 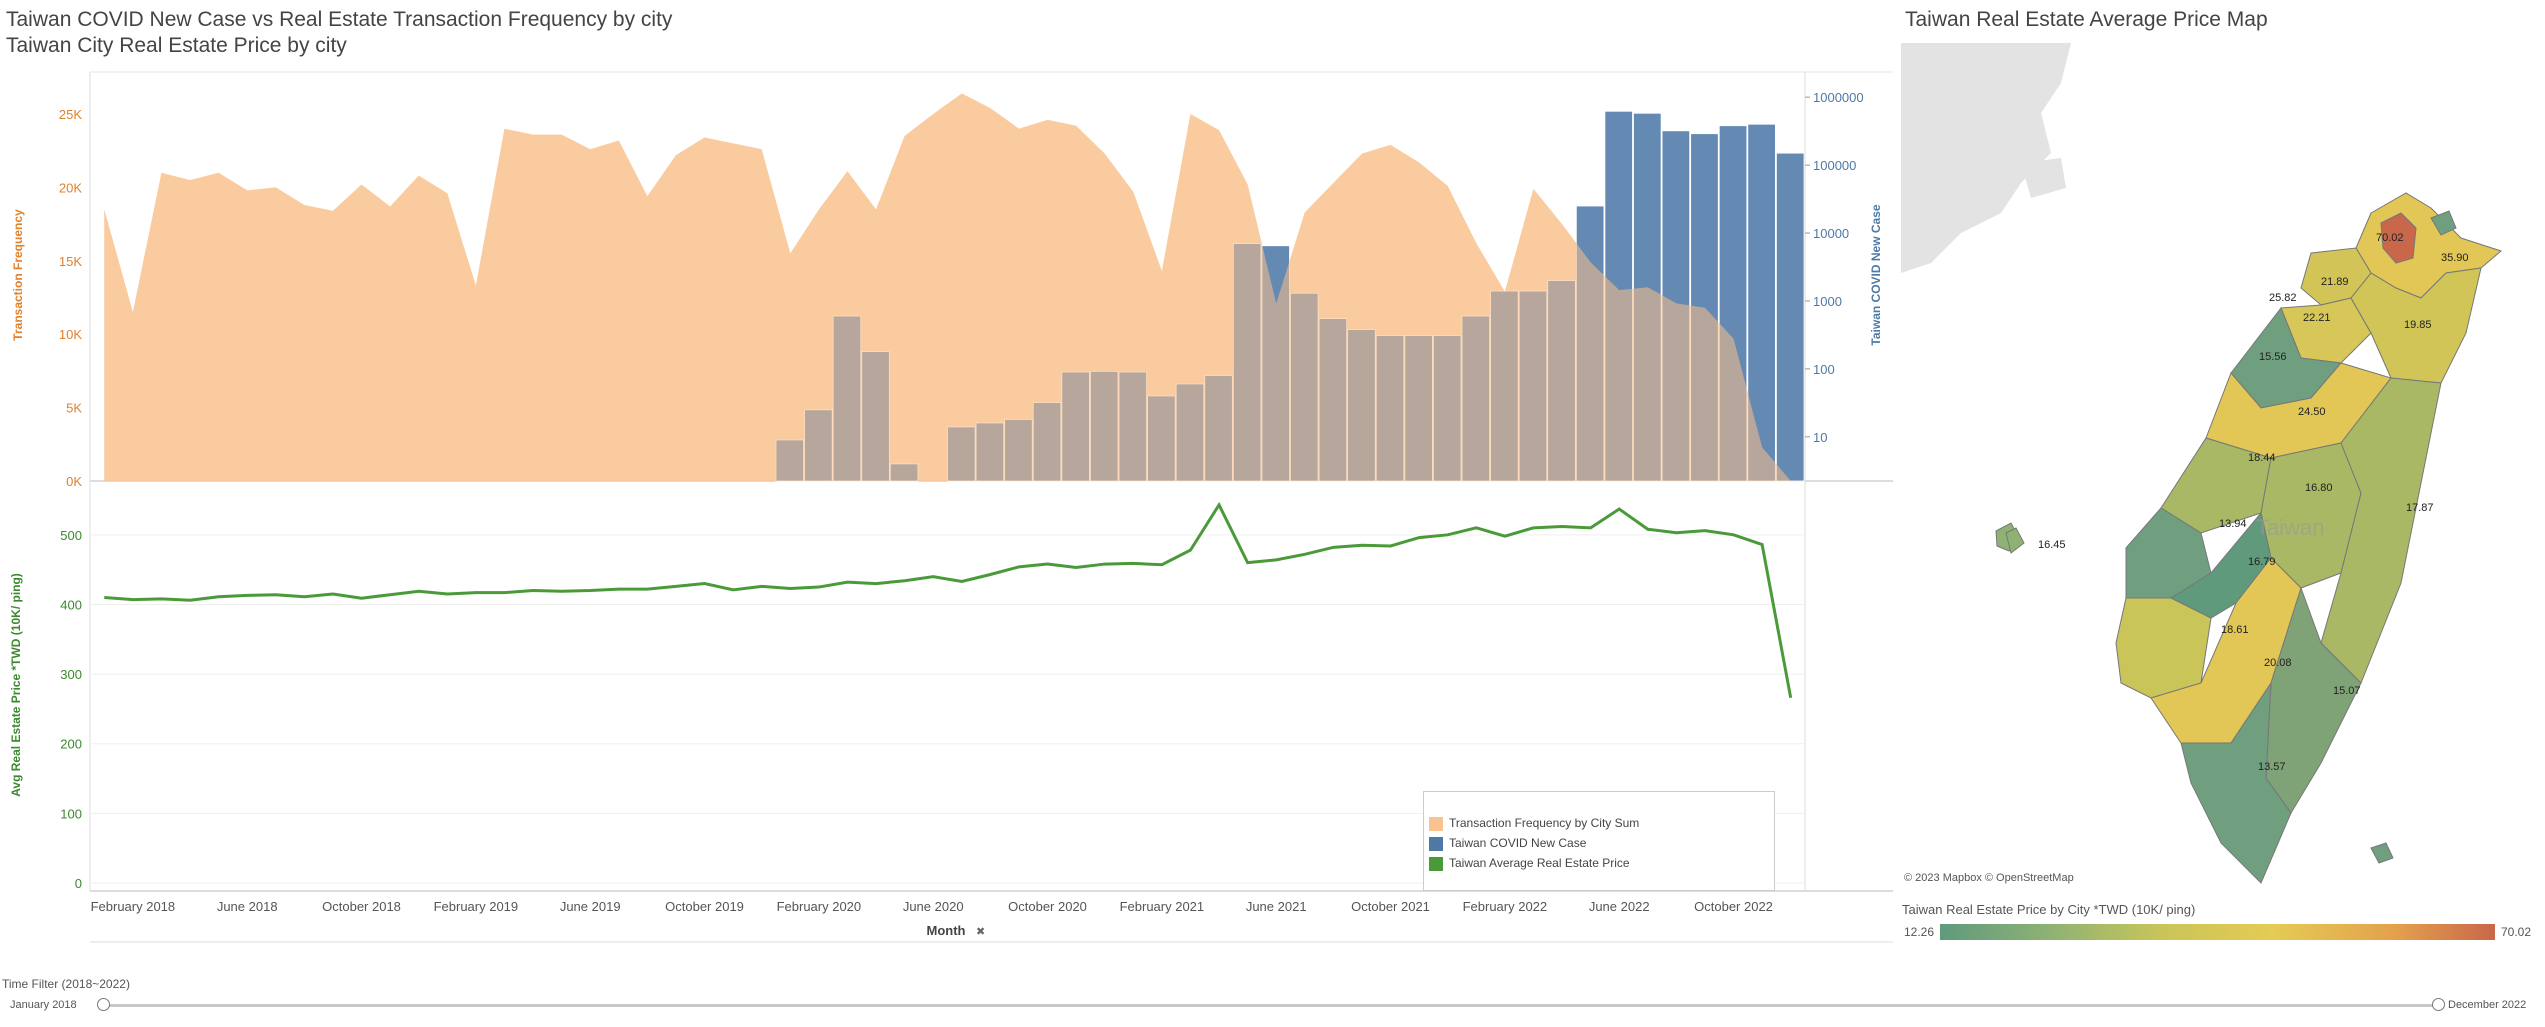 I want to click on transaction-tick-label: 0K, so click(x=74, y=481).